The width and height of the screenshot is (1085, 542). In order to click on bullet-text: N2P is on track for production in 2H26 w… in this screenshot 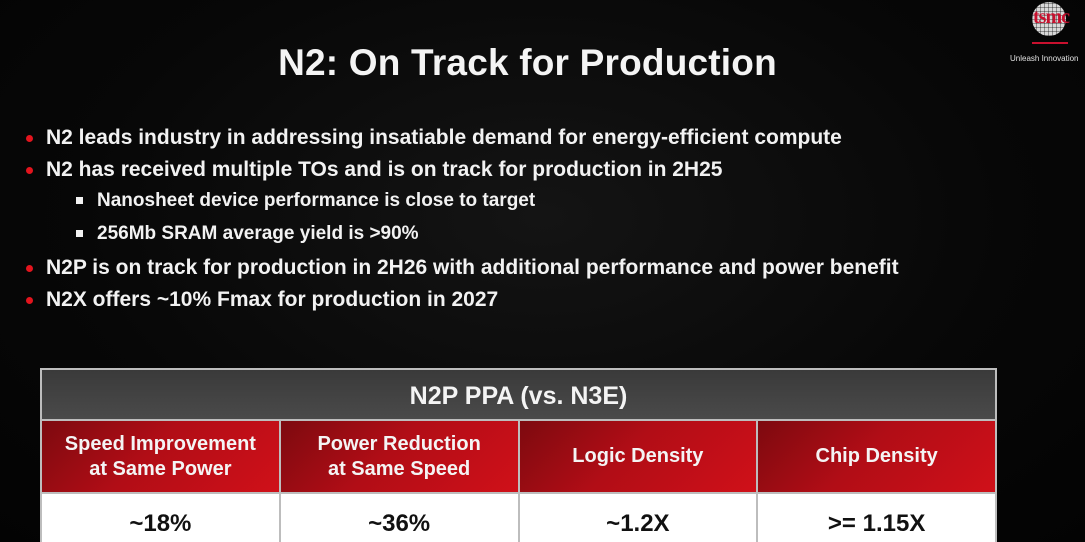, I will do `click(472, 267)`.